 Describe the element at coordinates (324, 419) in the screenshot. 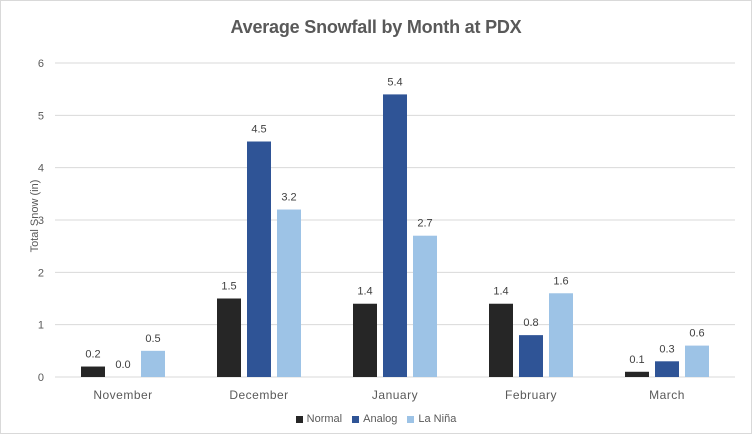

I see `legend-label: Normal` at that location.